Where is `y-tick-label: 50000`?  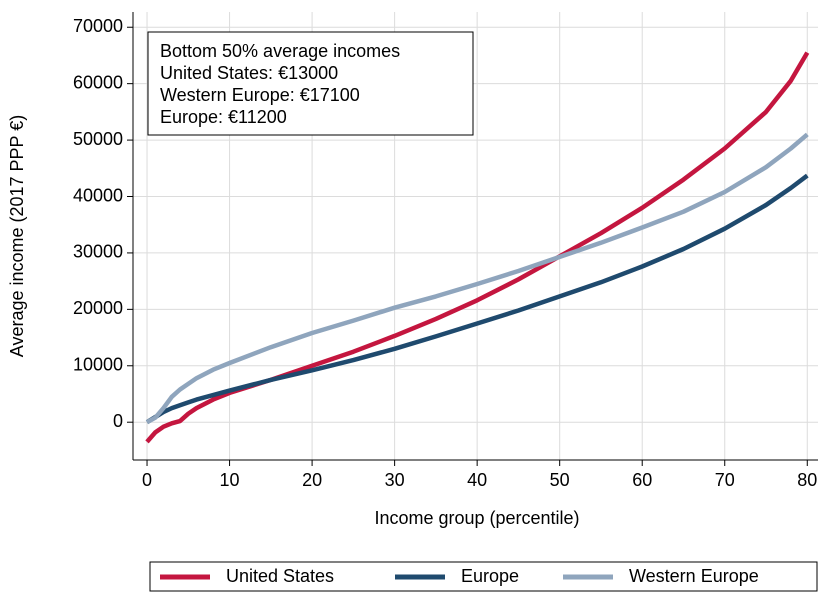 y-tick-label: 50000 is located at coordinates (98, 139).